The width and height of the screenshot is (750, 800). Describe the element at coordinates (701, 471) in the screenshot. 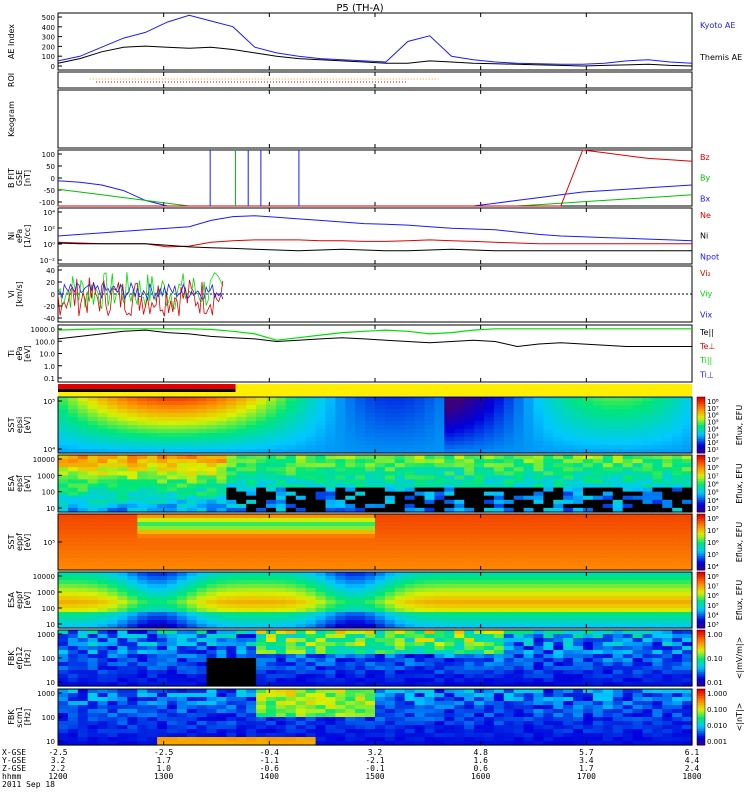

I see `colorbar-cell` at that location.